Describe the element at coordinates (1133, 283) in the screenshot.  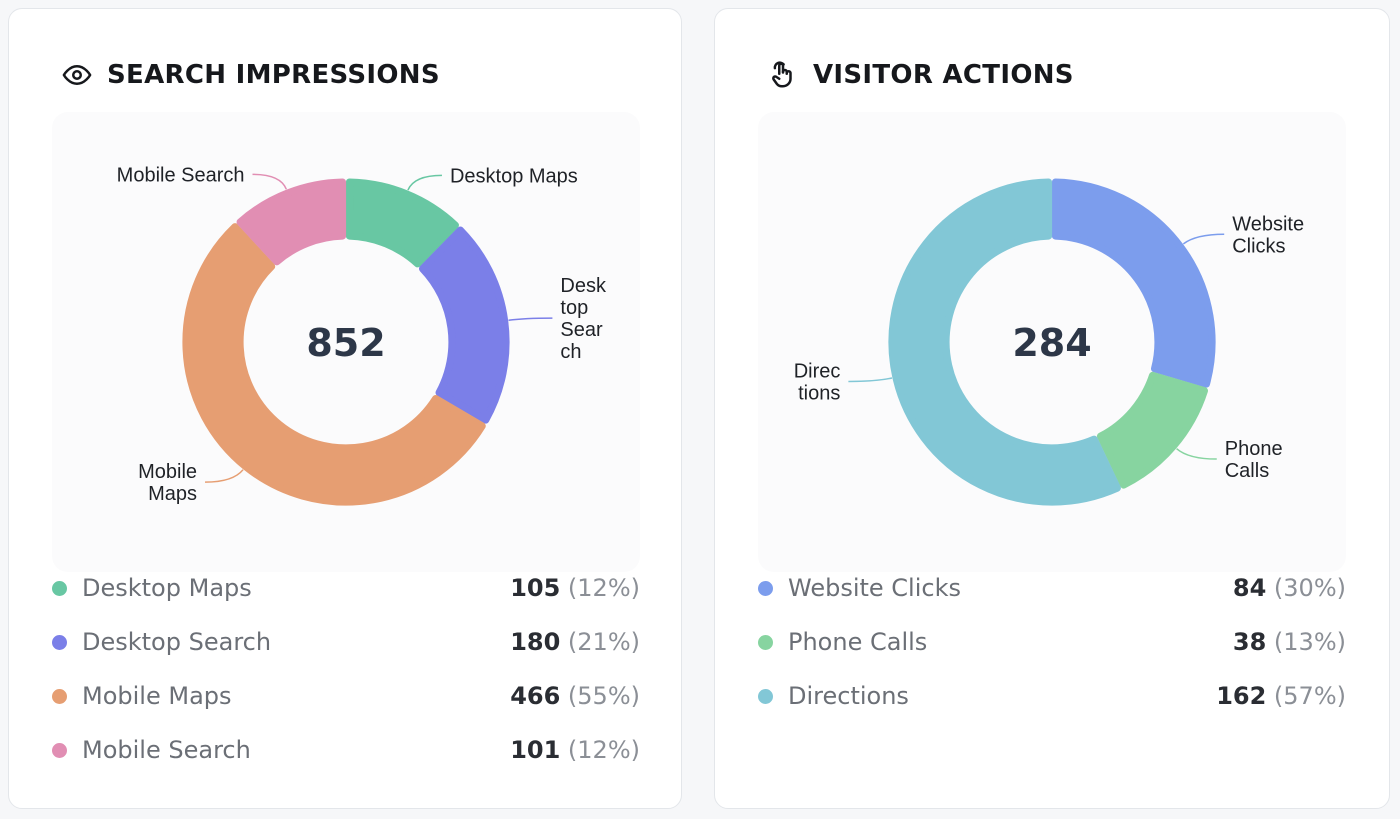
I see `slice-website-clicks` at that location.